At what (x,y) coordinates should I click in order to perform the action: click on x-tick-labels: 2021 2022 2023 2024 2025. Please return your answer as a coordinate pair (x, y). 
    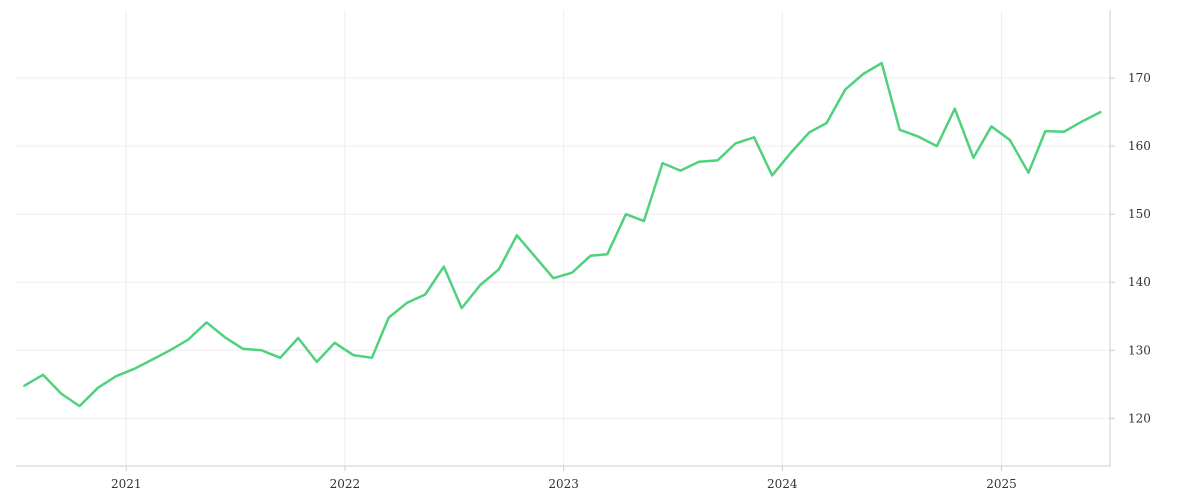
    Looking at the image, I should click on (564, 484).